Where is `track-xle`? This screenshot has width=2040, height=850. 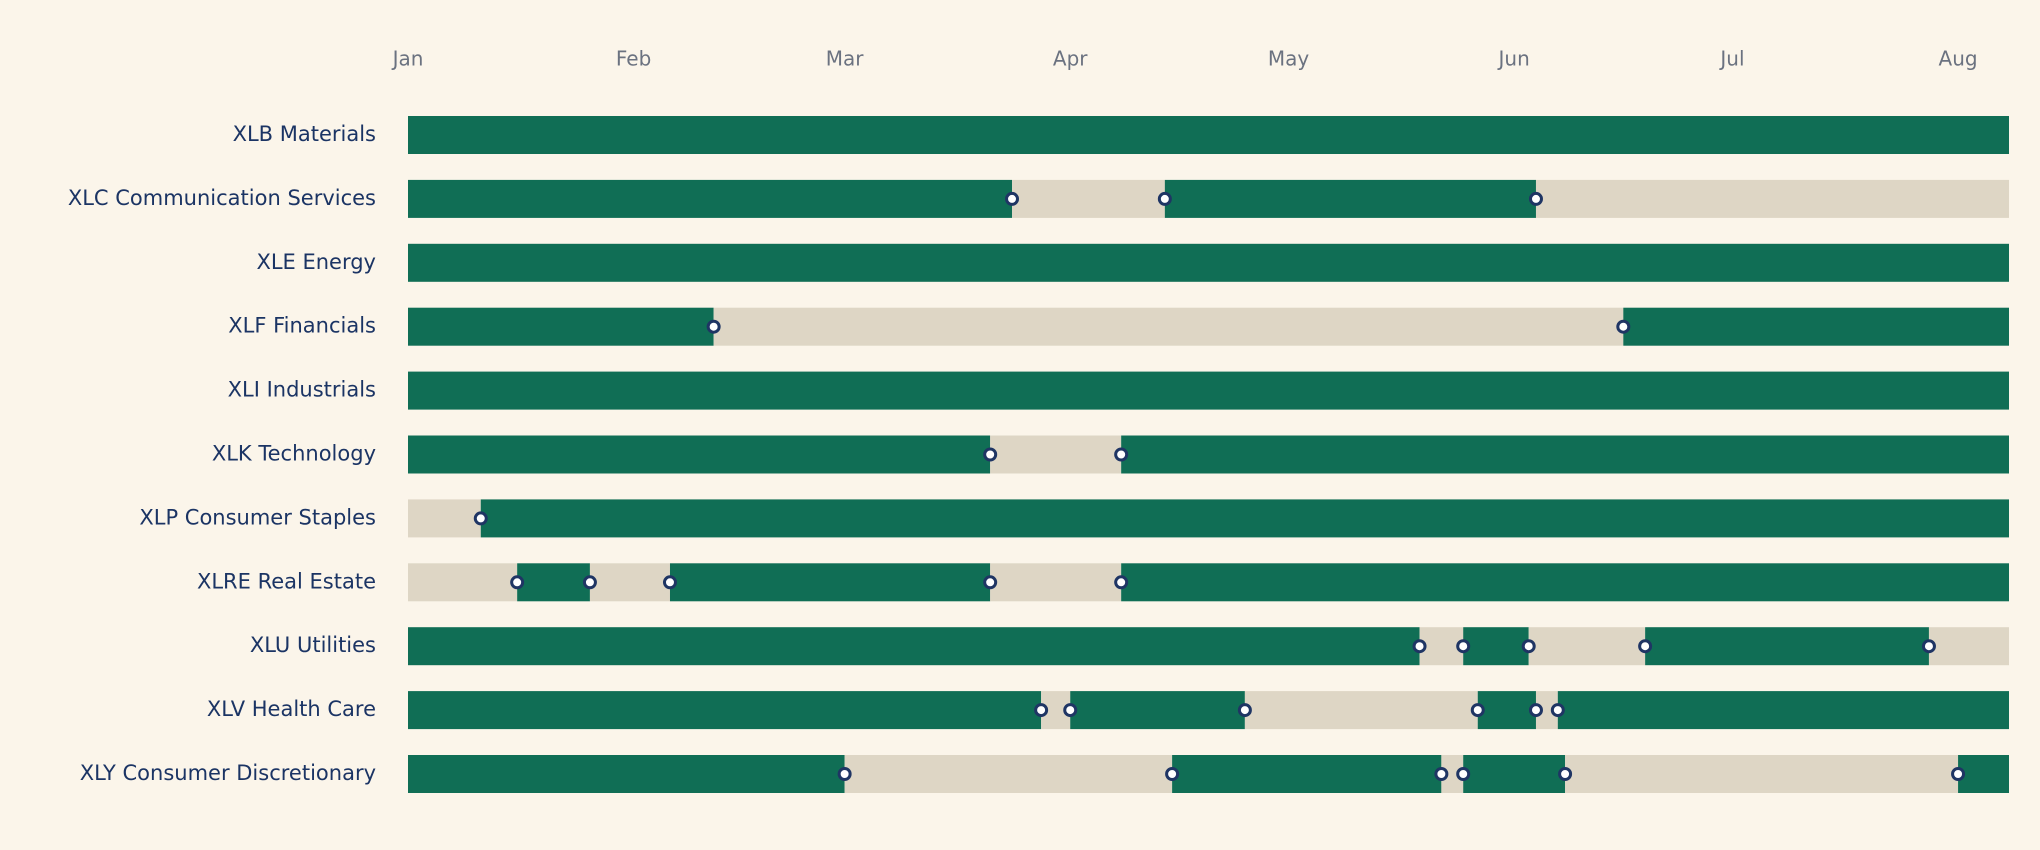
track-xle is located at coordinates (1208, 262).